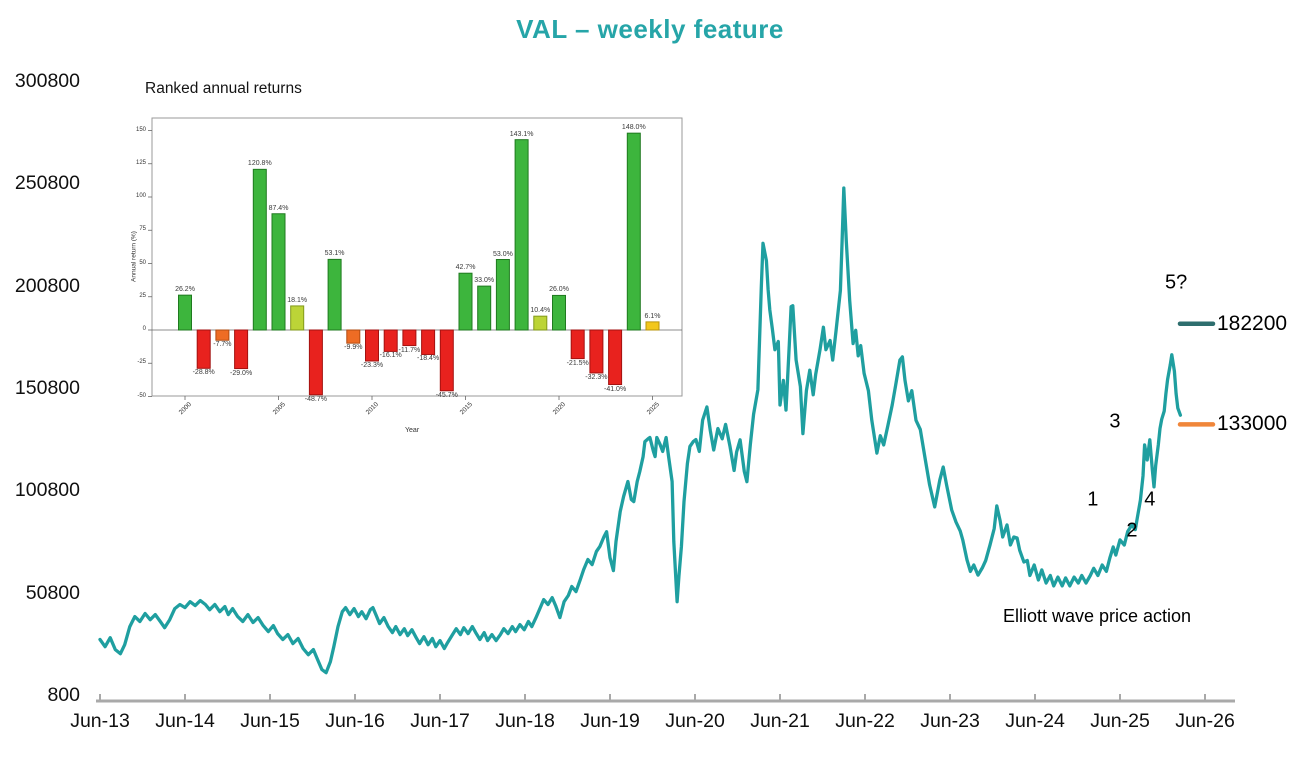  What do you see at coordinates (297, 318) in the screenshot?
I see `inset-bar-2006` at bounding box center [297, 318].